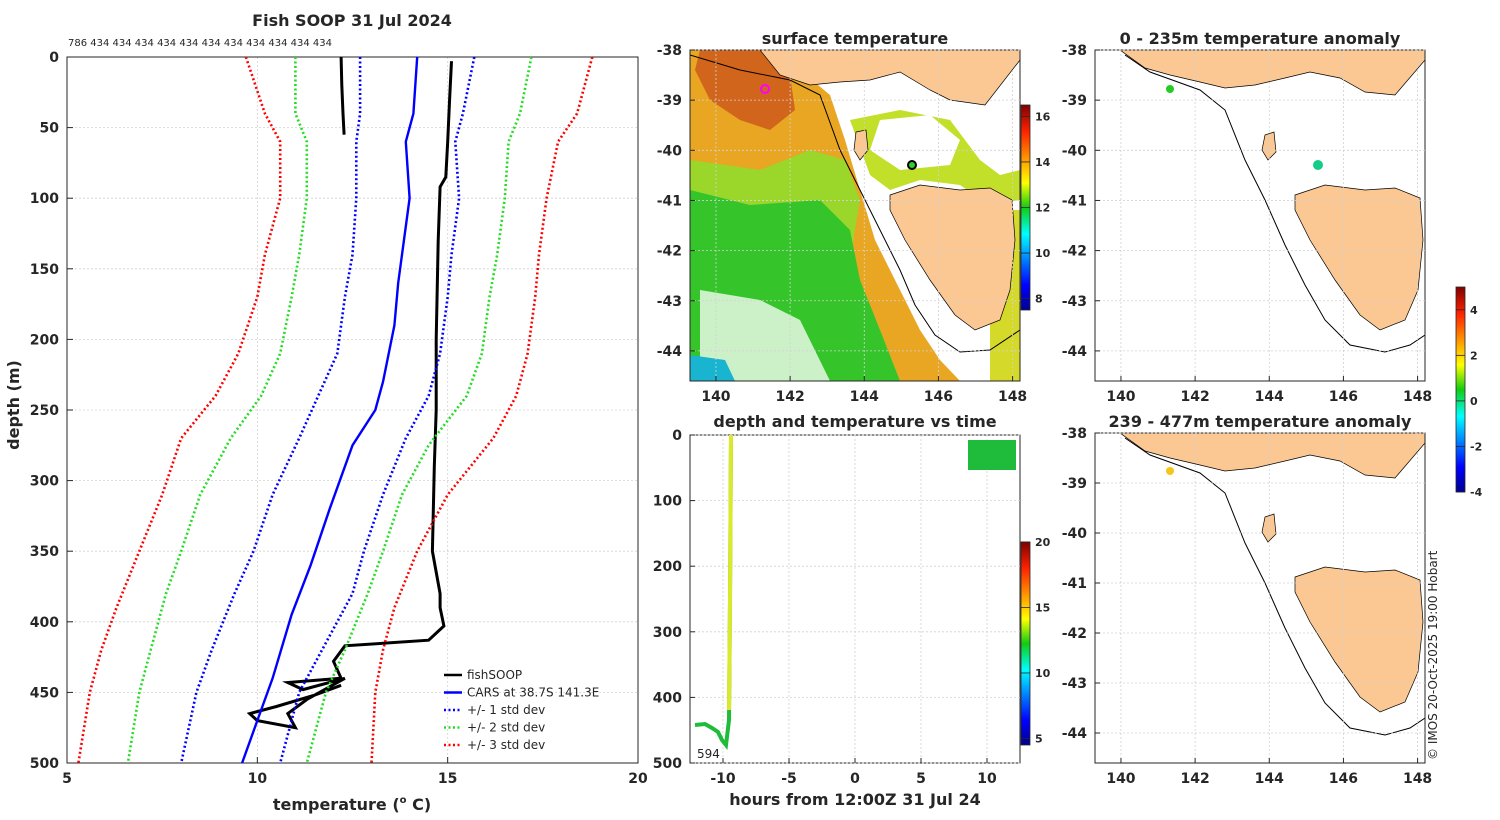 The height and width of the screenshot is (820, 1500). I want to click on profile-tick-label-x: 10, so click(258, 779).